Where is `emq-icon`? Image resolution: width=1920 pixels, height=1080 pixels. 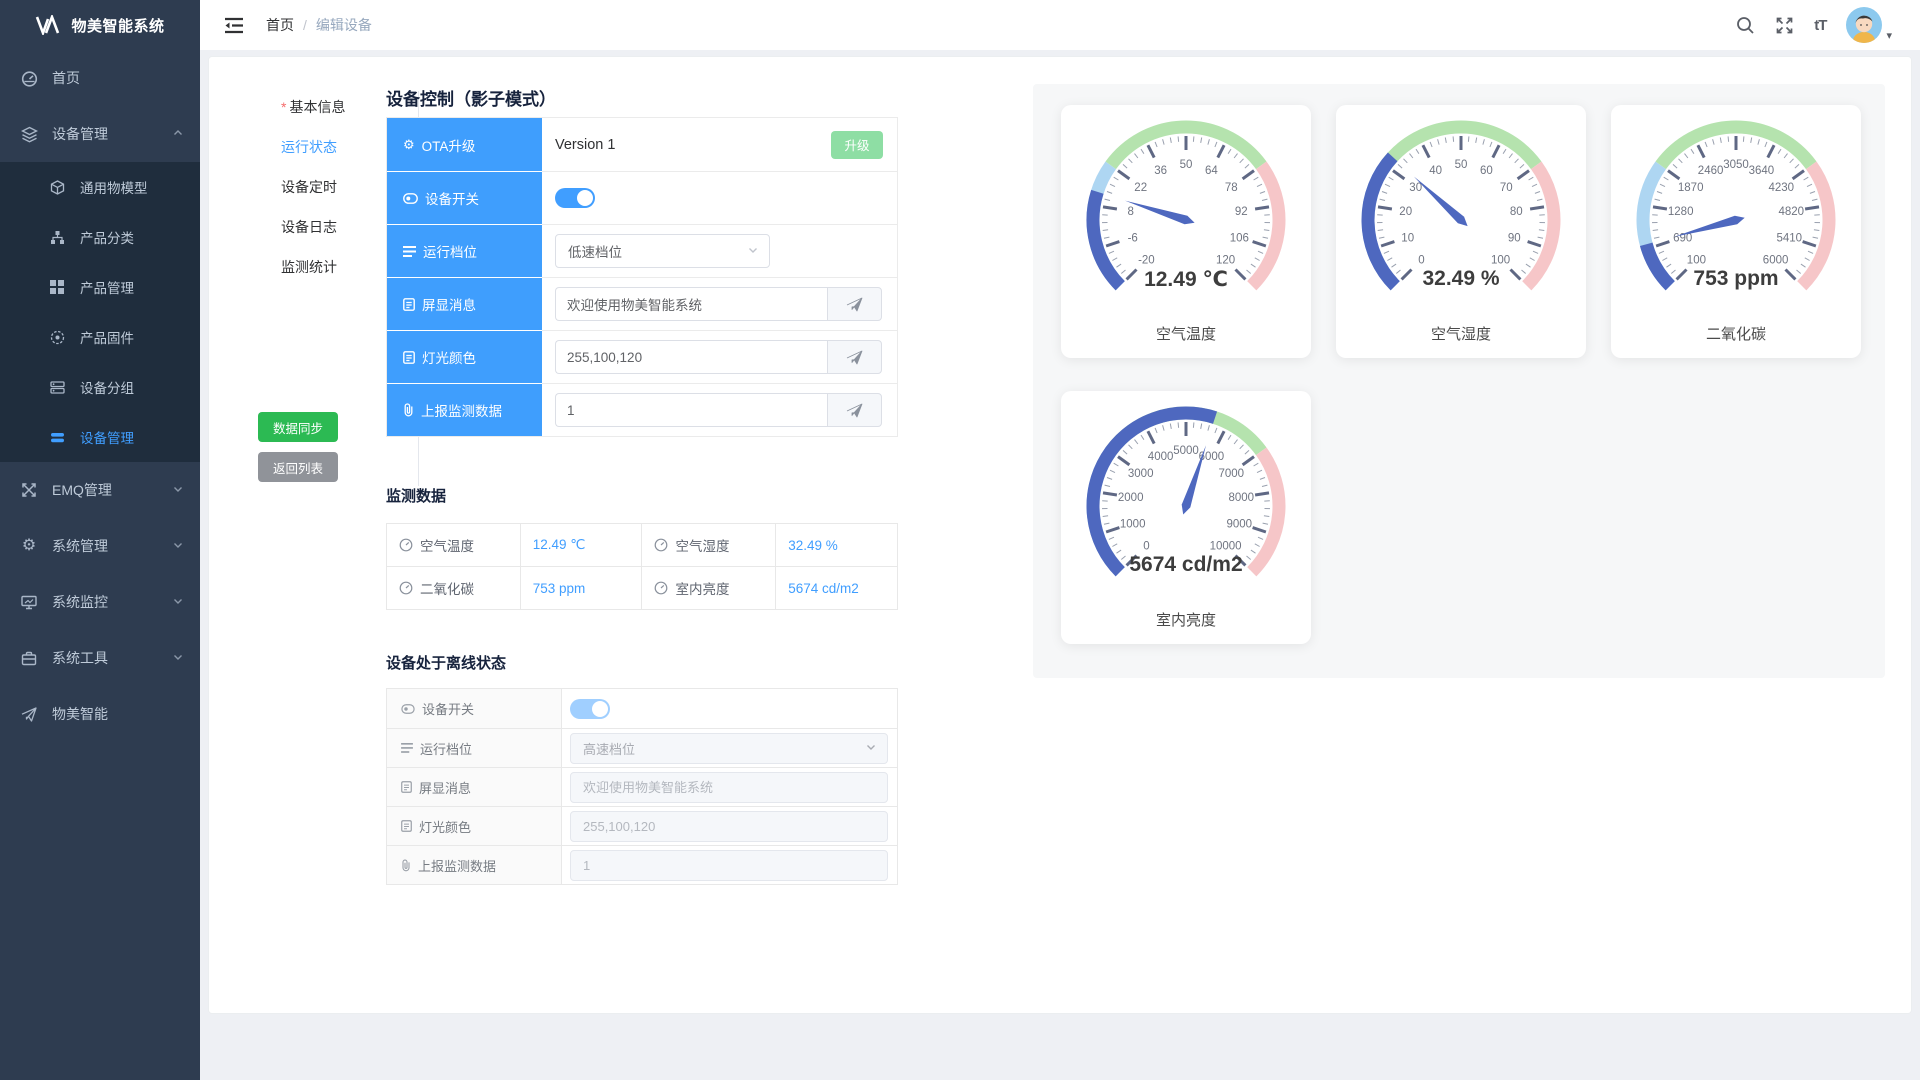 emq-icon is located at coordinates (29, 490).